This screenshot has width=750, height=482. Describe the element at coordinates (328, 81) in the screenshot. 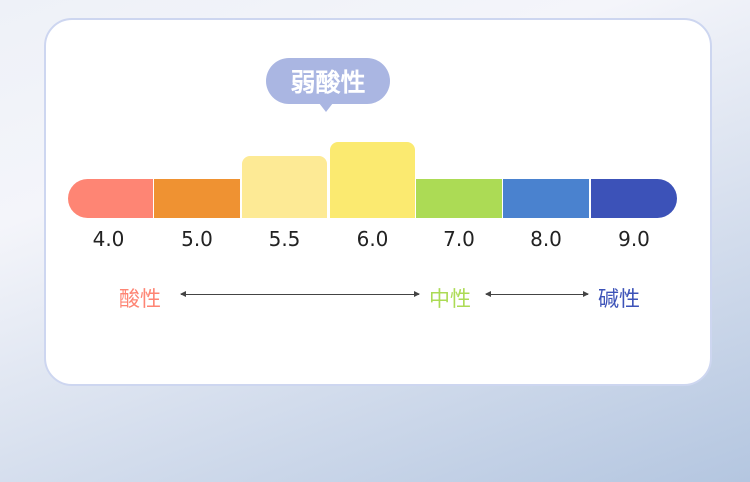

I see `weak-acid-callout: 弱酸性` at that location.